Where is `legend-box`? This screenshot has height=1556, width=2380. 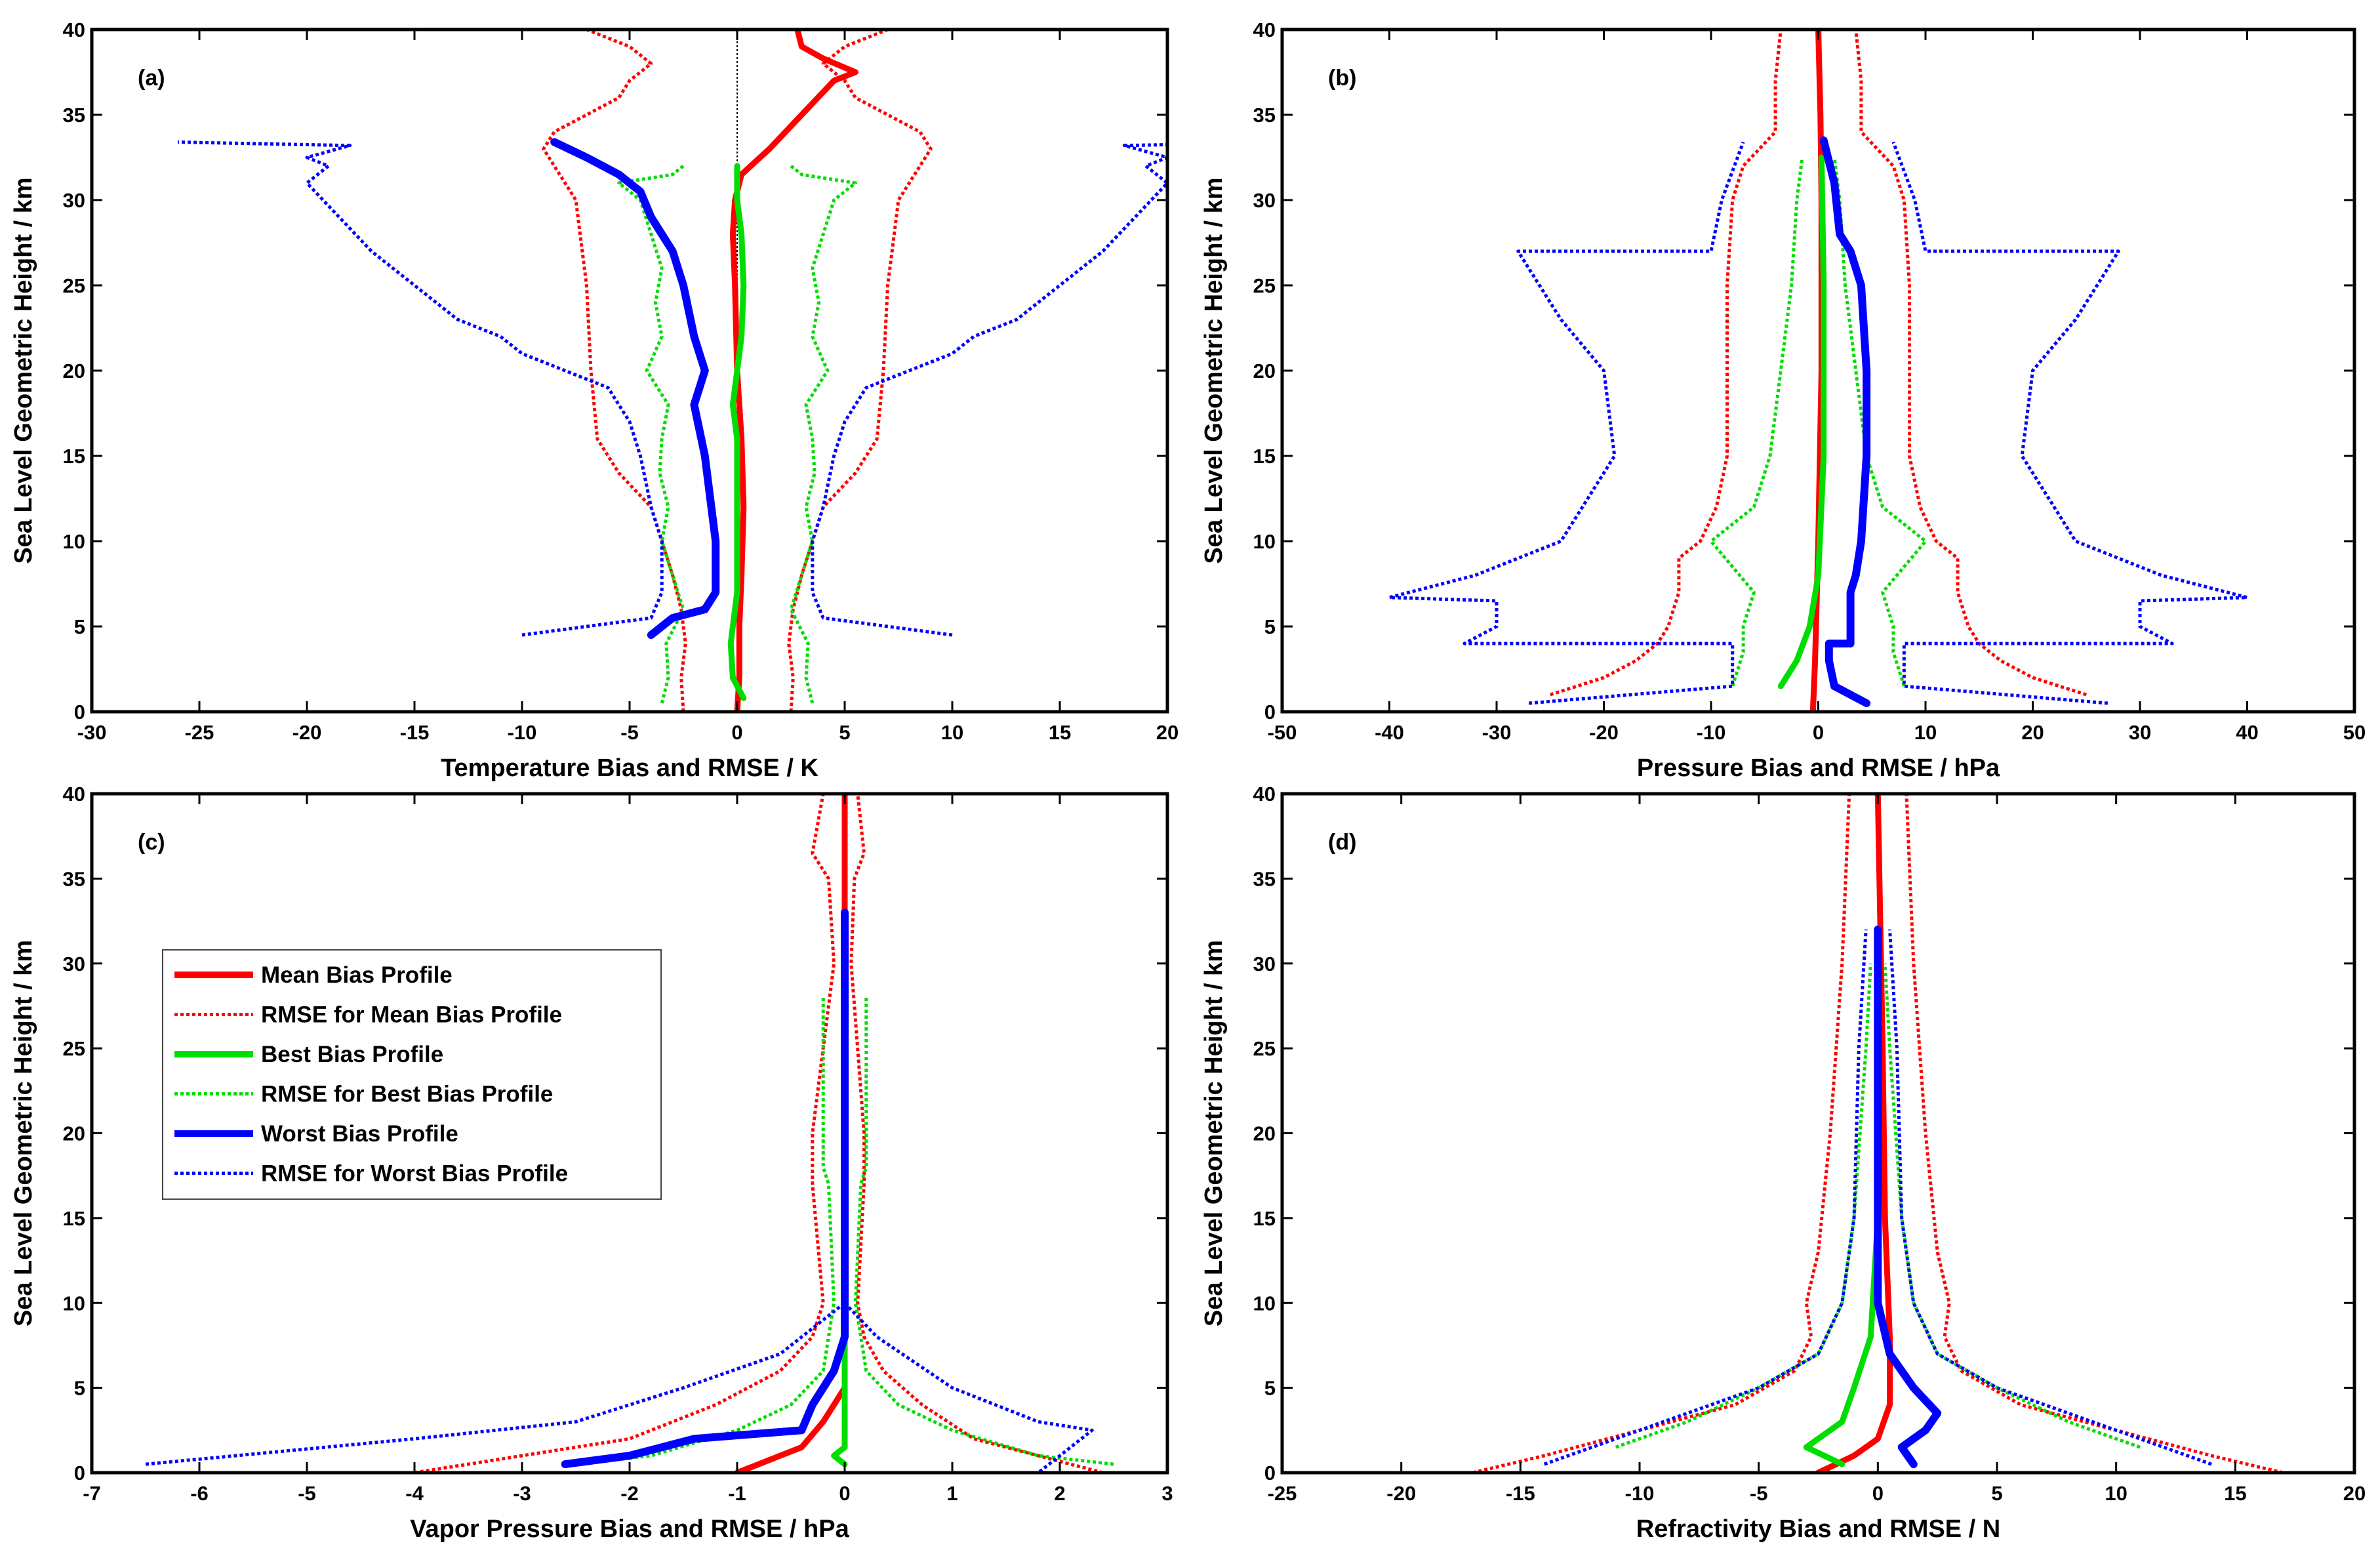 legend-box is located at coordinates (412, 1075).